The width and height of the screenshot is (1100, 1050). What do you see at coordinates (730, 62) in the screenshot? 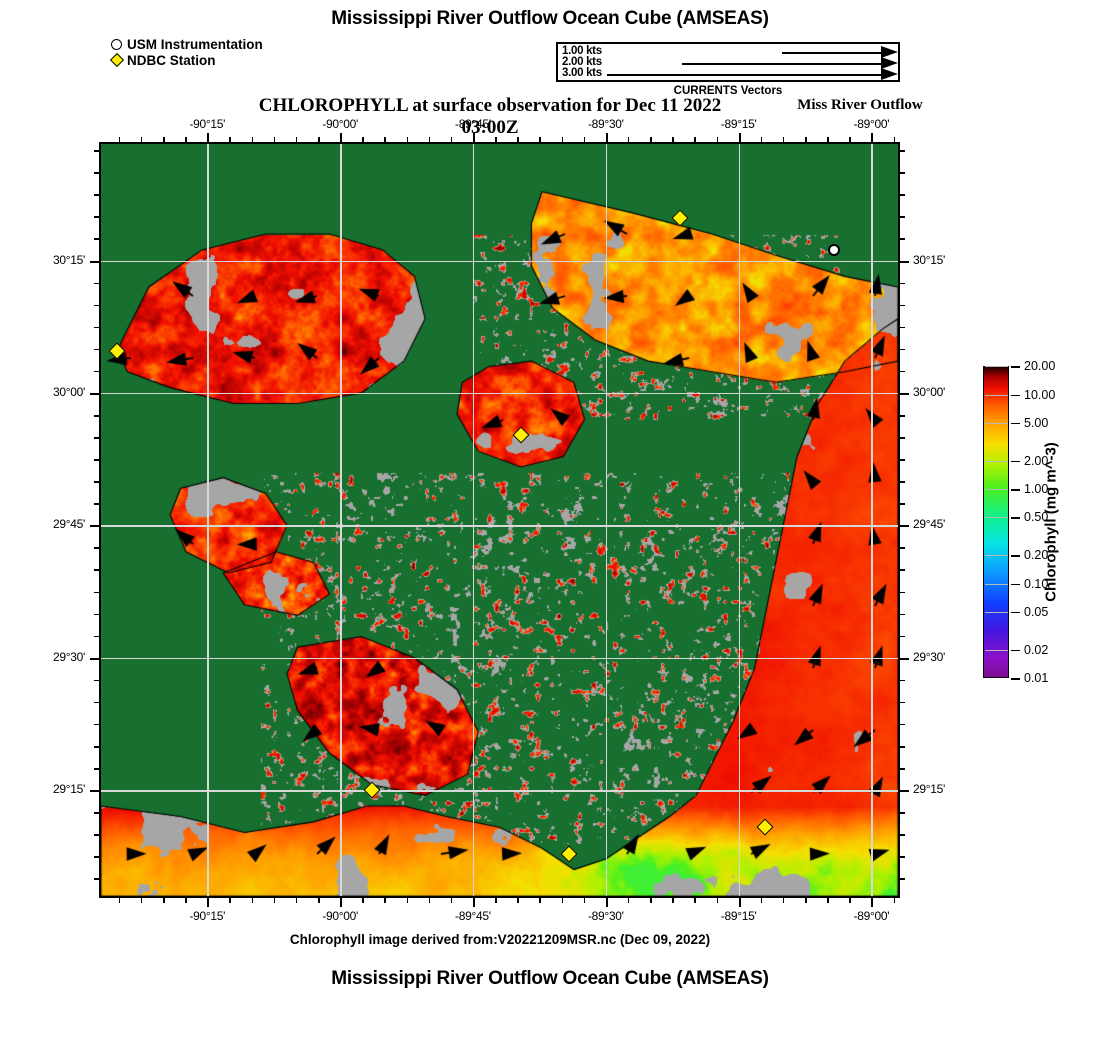
I see `vector-legend-row-2: 2.00 kts` at bounding box center [730, 62].